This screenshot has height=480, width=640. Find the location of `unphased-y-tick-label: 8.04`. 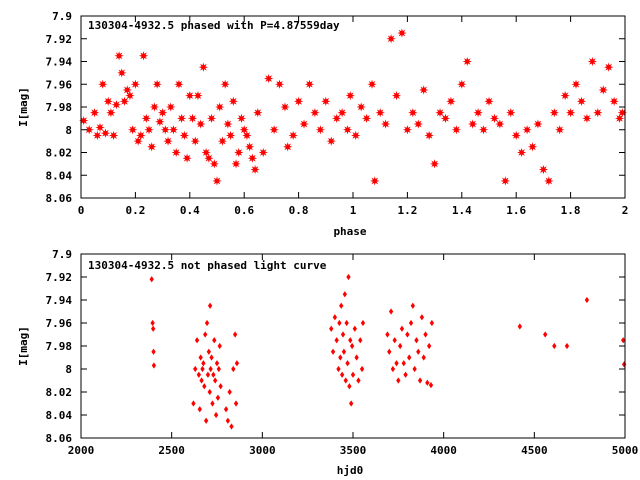

unphased-y-tick-label: 8.04 is located at coordinates (59, 415).